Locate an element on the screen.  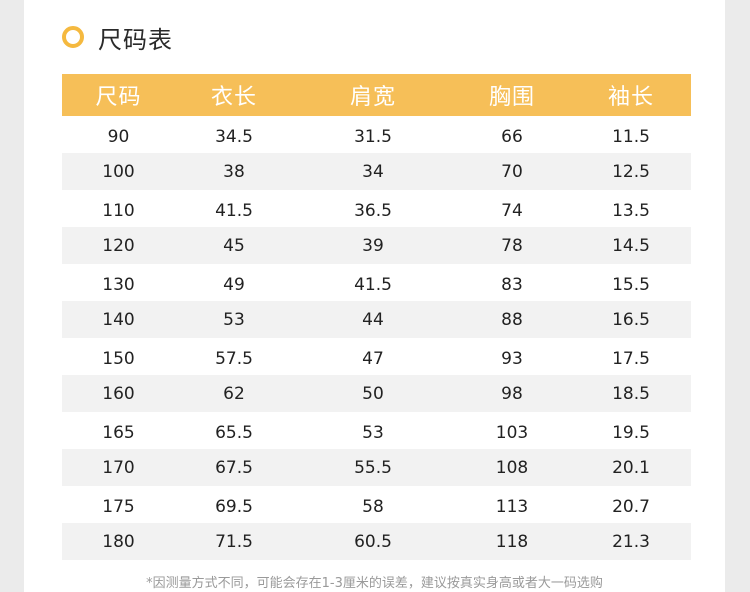
column-header-shoulder: 肩宽 is located at coordinates (372, 97).